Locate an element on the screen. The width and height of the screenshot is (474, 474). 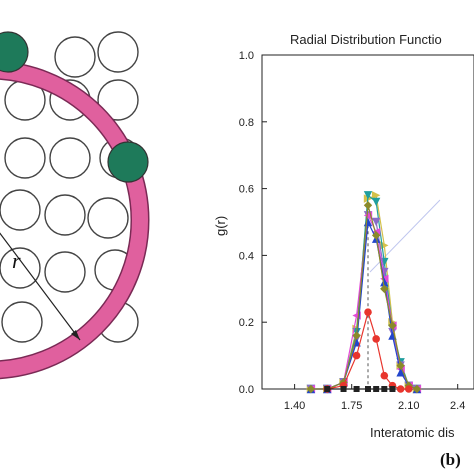
y-tick-label: 1.0 is located at coordinates (246, 56).